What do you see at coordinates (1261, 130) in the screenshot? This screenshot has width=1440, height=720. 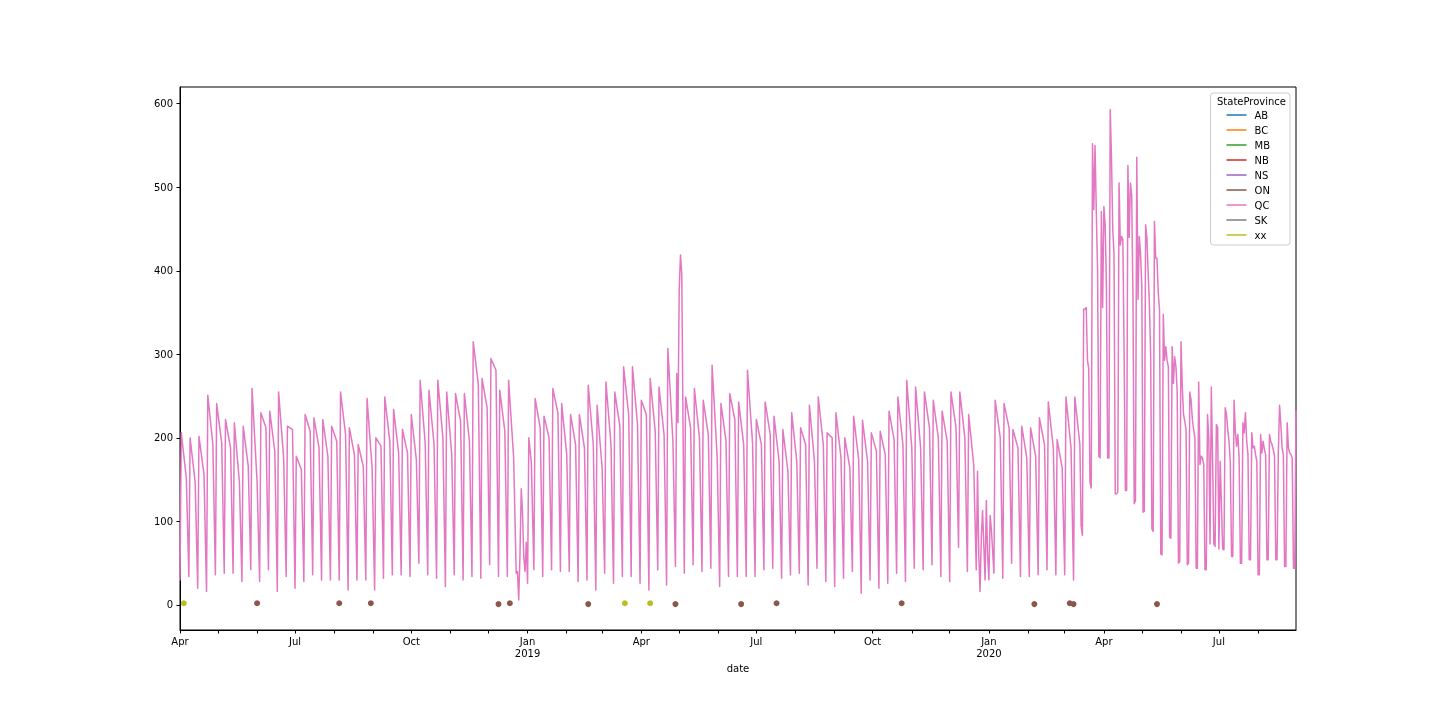 I see `legend-label: BC` at bounding box center [1261, 130].